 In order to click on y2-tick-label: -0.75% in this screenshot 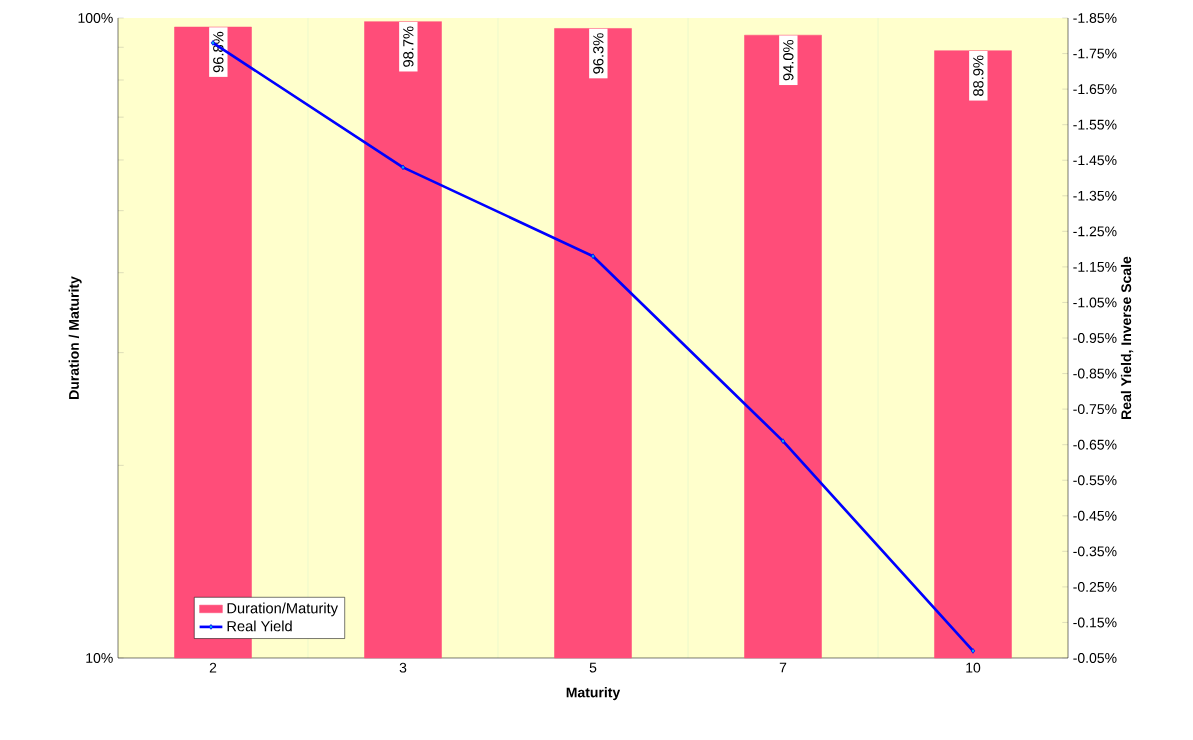, I will do `click(1095, 409)`.